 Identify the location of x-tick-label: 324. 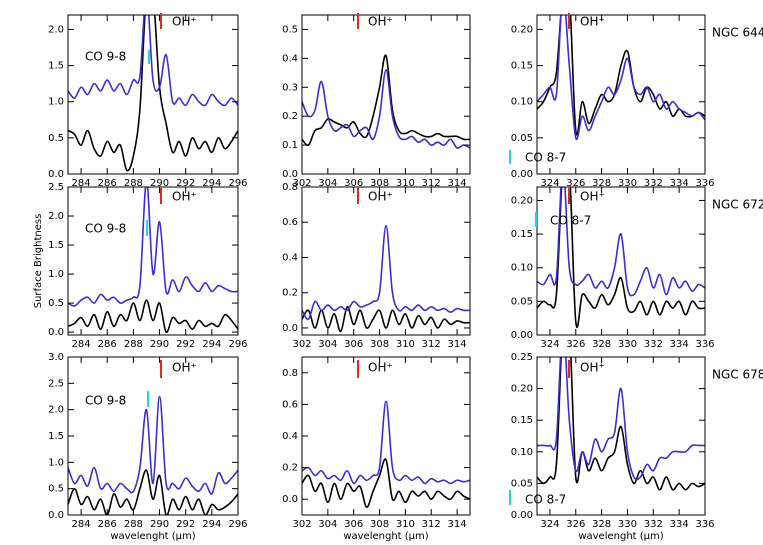
(549, 183).